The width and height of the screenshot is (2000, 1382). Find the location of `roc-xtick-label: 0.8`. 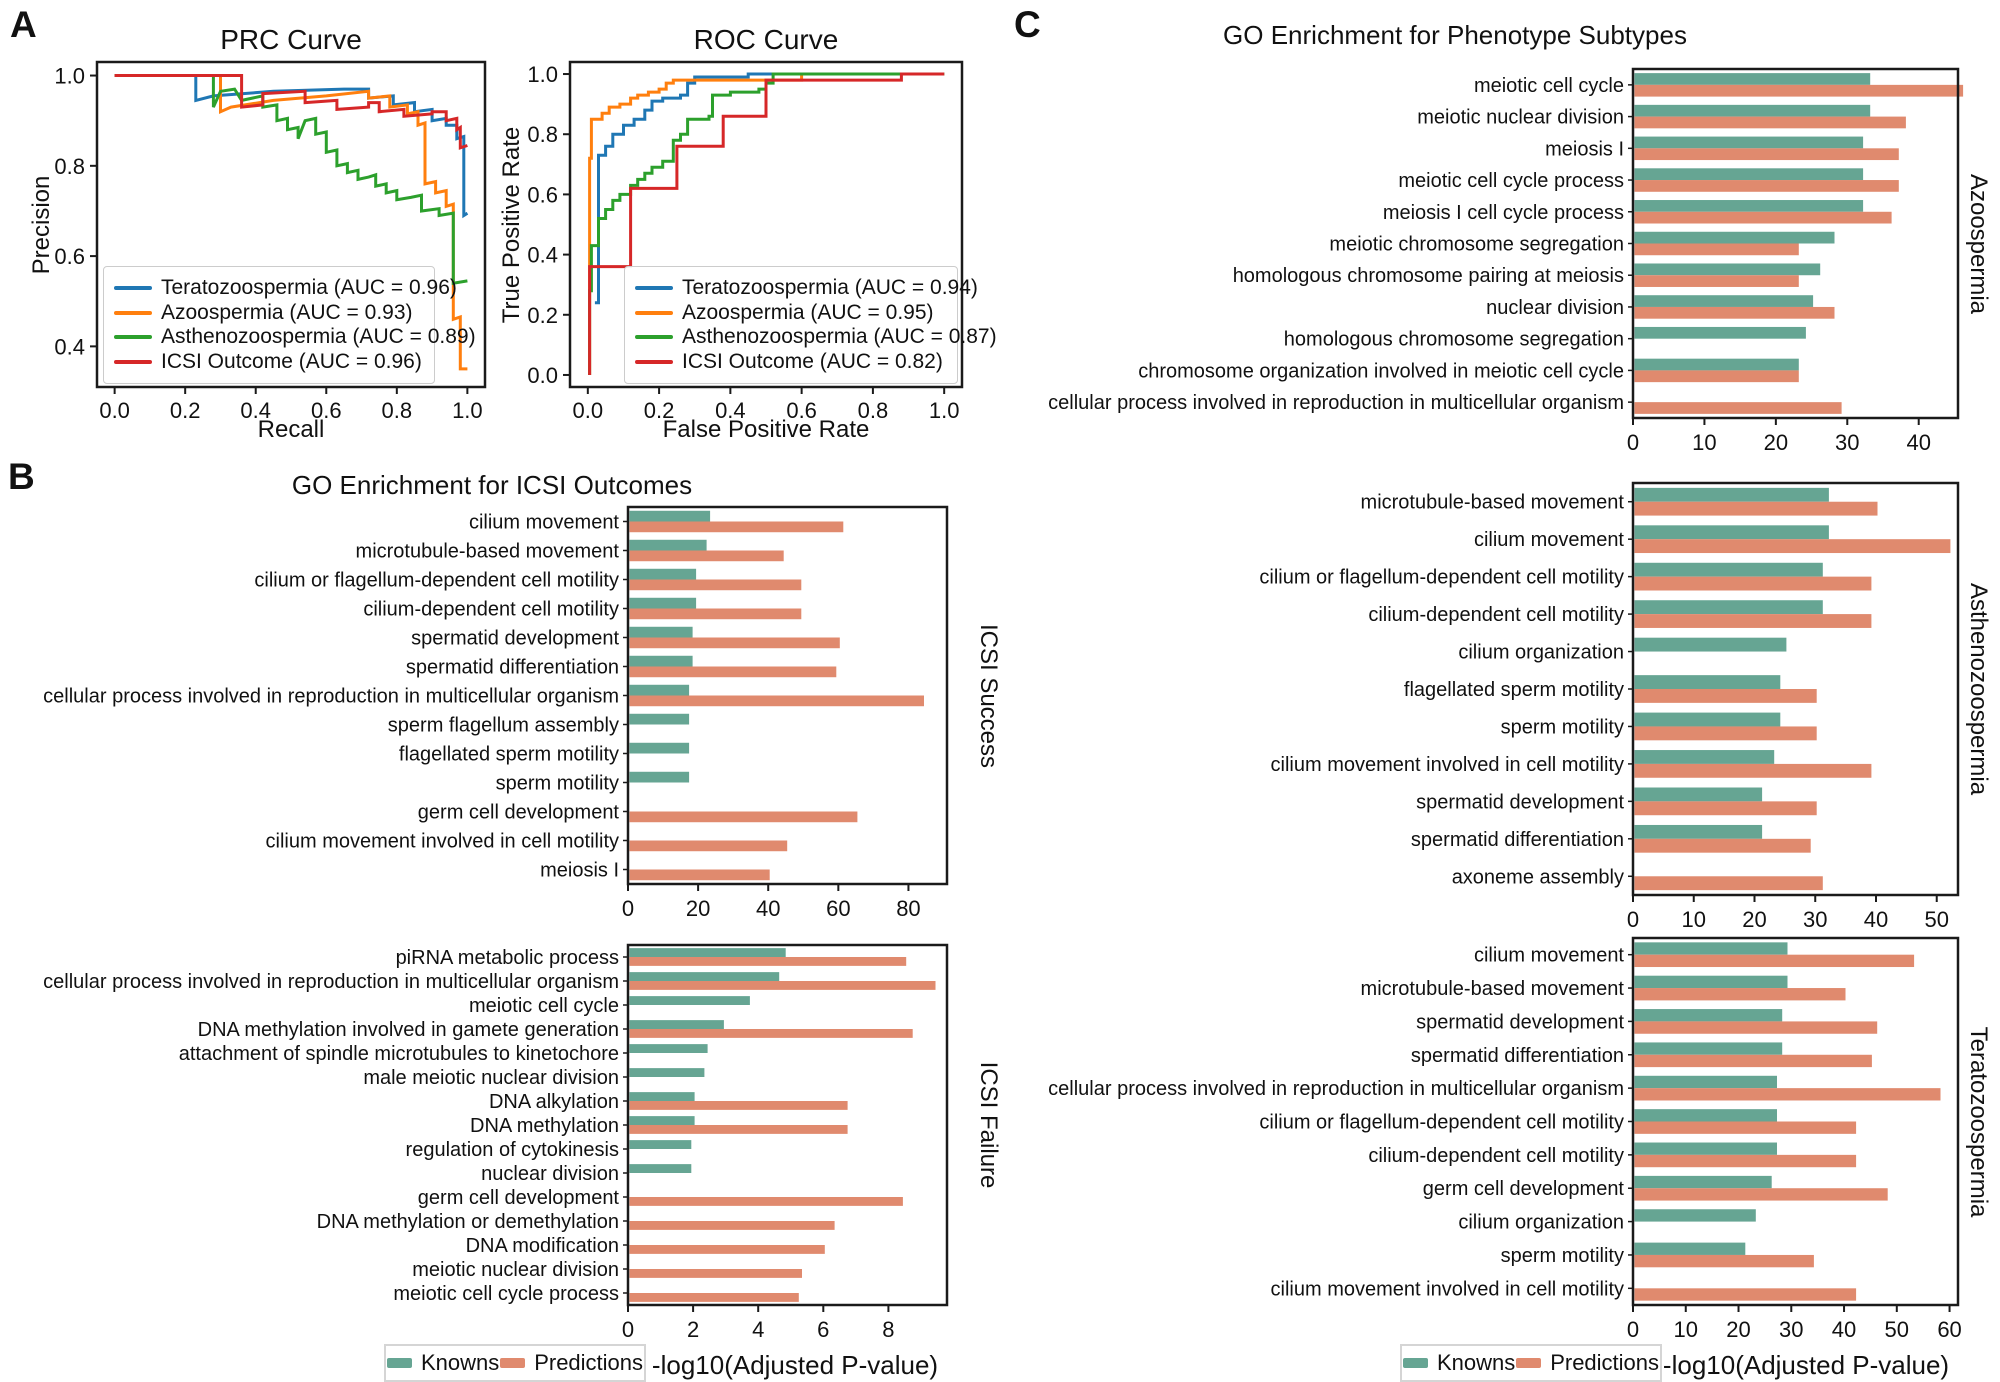

roc-xtick-label: 0.8 is located at coordinates (873, 410).